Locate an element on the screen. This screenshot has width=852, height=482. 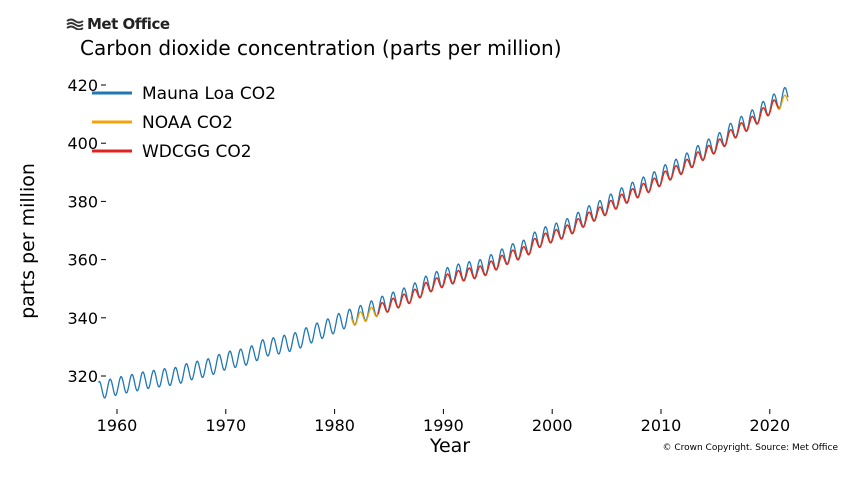
x-tick-label: 1970 is located at coordinates (225, 425).